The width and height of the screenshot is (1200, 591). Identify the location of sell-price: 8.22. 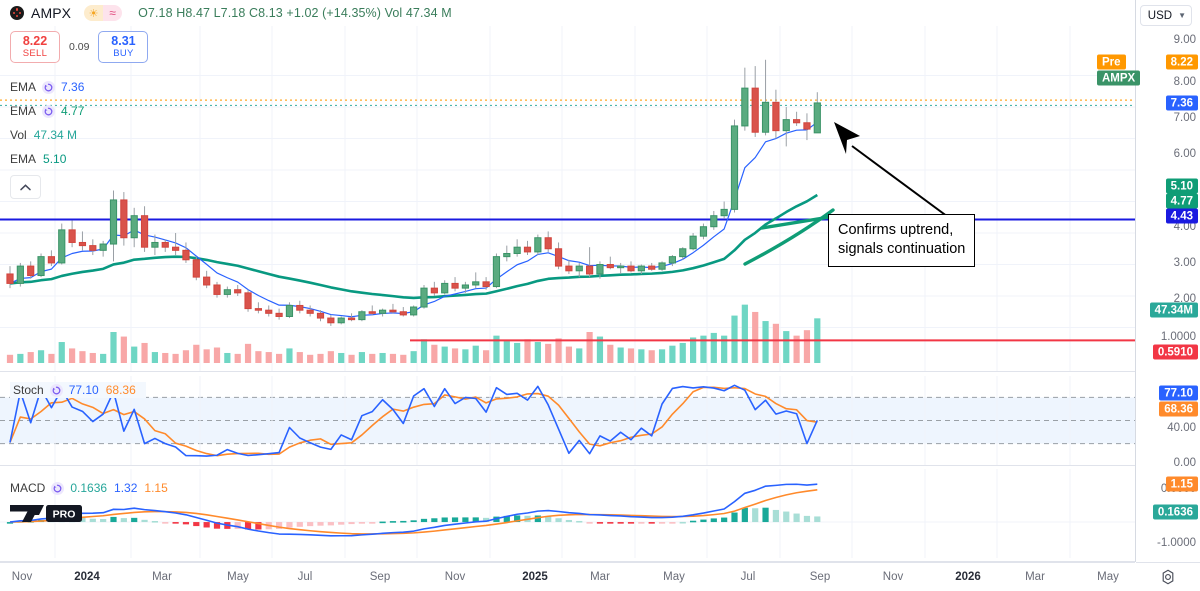
(35, 41).